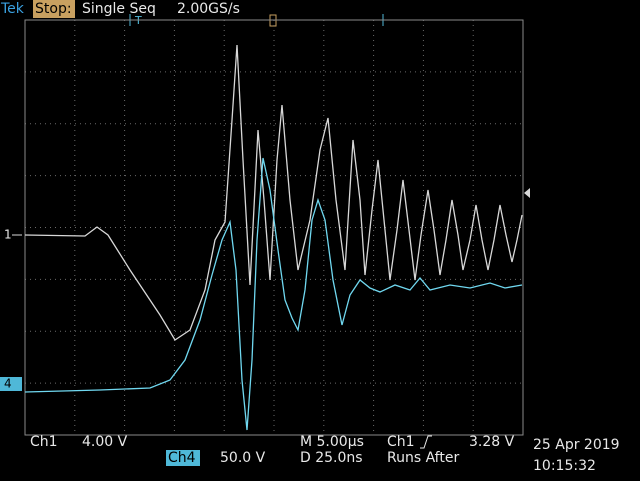  Describe the element at coordinates (331, 458) in the screenshot. I see `delay: D 25.0ns` at that location.